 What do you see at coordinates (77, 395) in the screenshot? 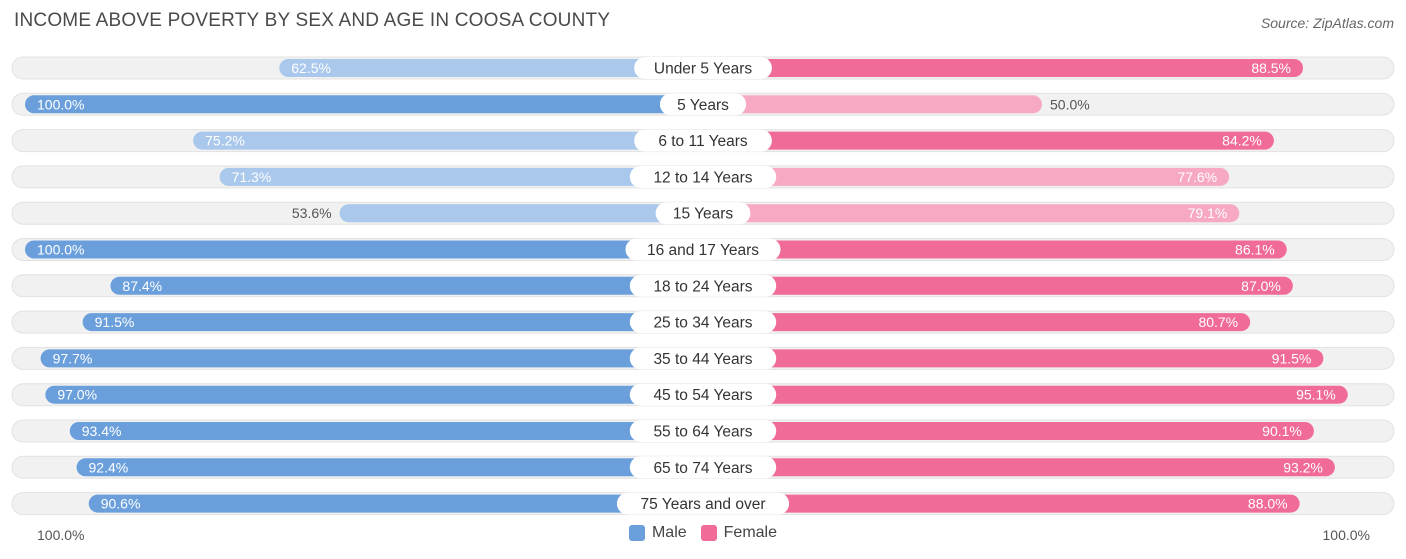
I see `male-value-label: 97.0%` at bounding box center [77, 395].